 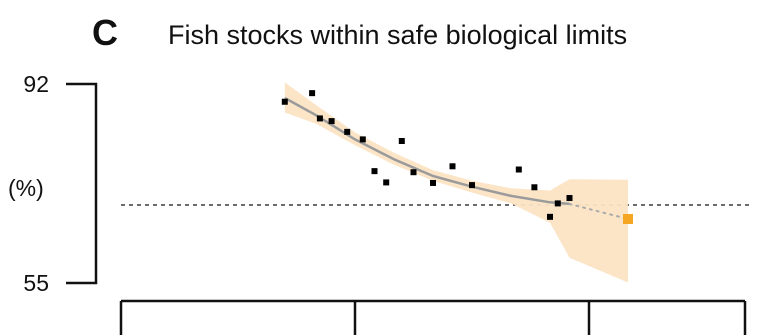 I want to click on y-axis-label: (%), so click(x=26, y=188).